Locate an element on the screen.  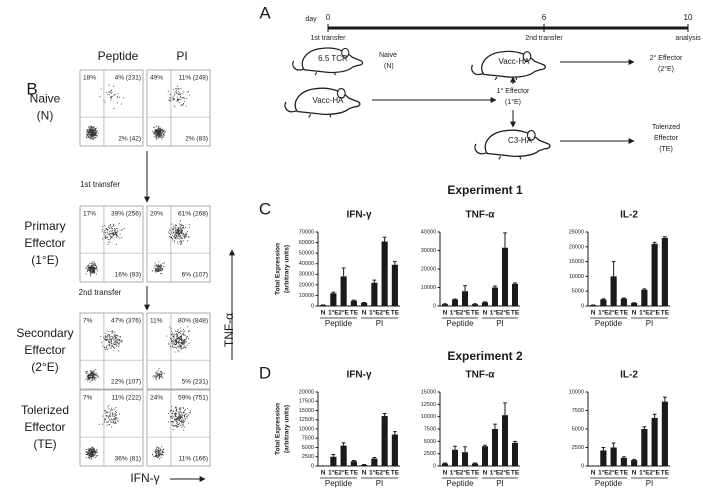
error-bar is located at coordinates (343, 444).